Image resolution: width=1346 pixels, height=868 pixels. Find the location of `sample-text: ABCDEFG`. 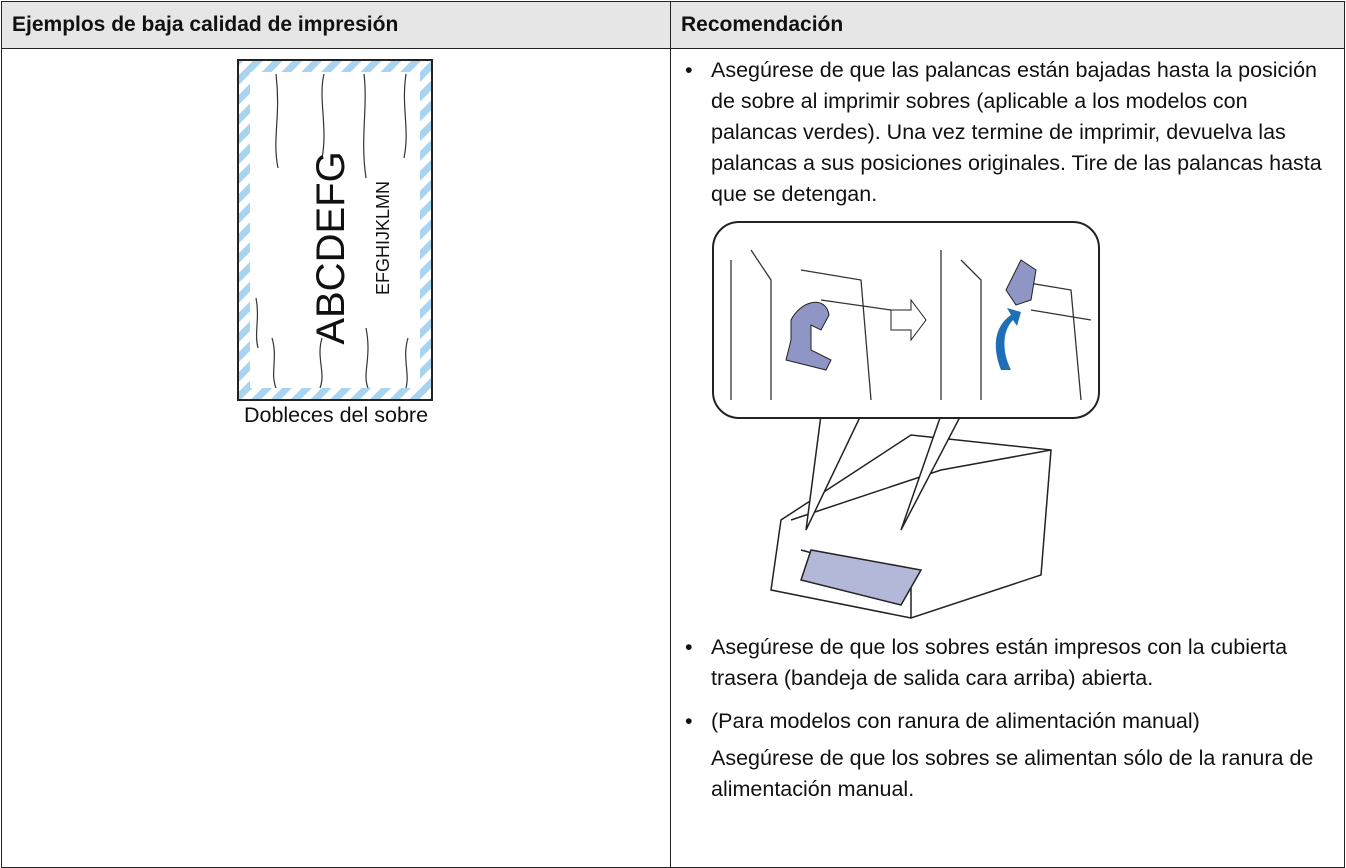

sample-text: ABCDEFG is located at coordinates (331, 247).